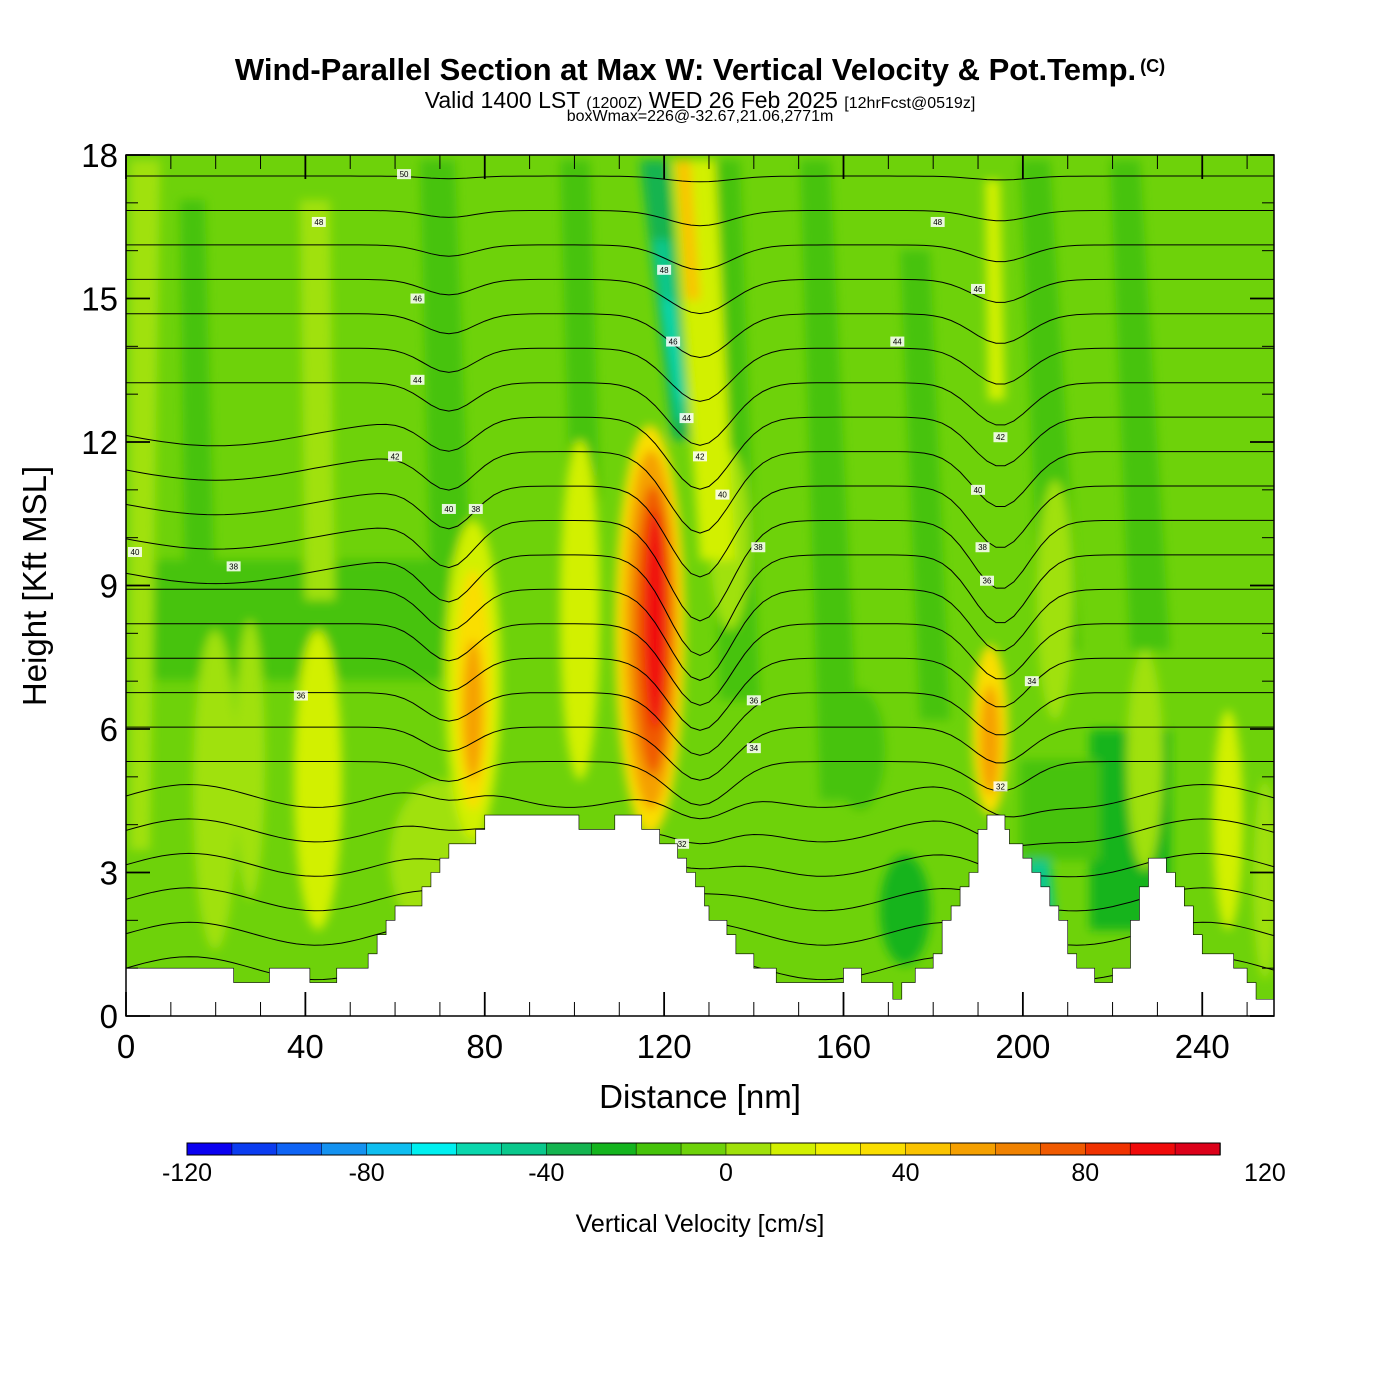 The height and width of the screenshot is (1400, 1400). Describe the element at coordinates (1031, 681) in the screenshot. I see `contour-label: 34` at that location.